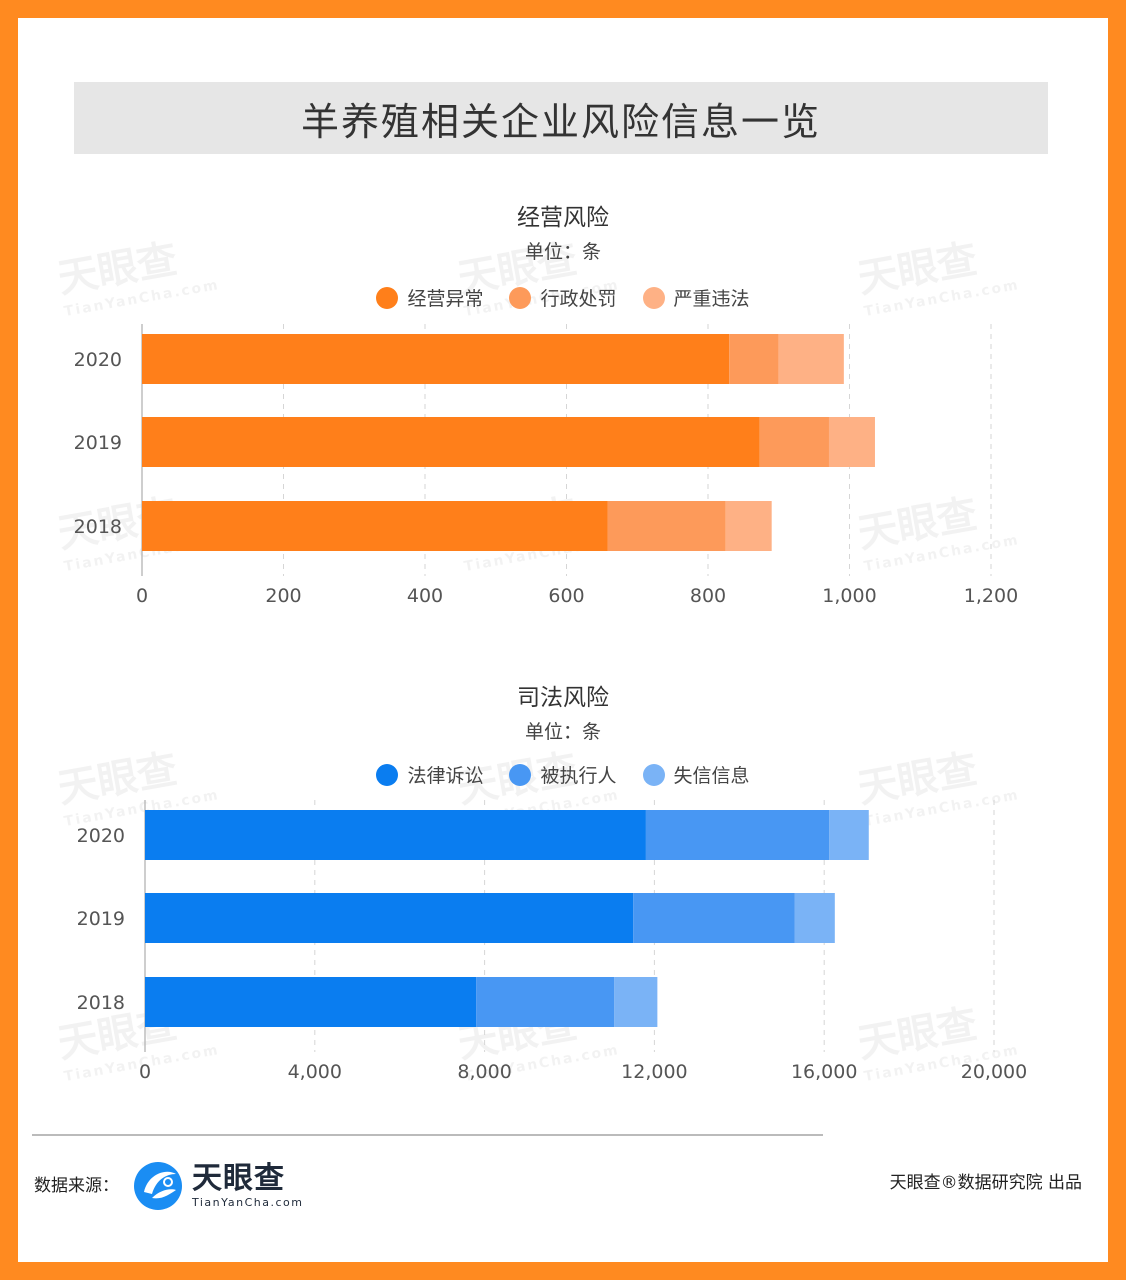  Describe the element at coordinates (562, 732) in the screenshot. I see `chart-unit-judicial: 单位：条` at that location.